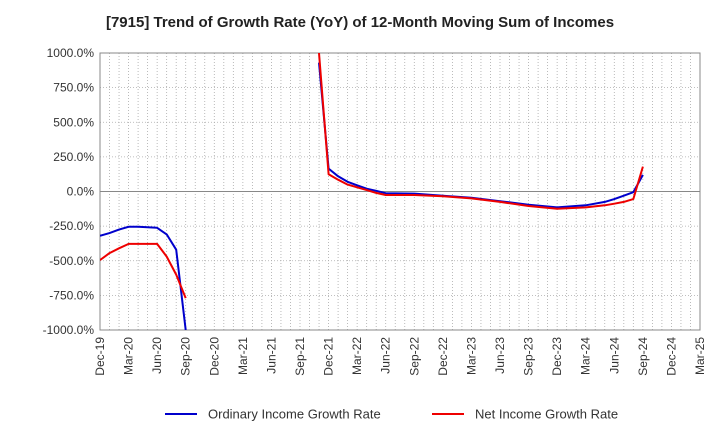 This screenshot has width=720, height=440. What do you see at coordinates (586, 356) in the screenshot?
I see `x-tick-label: Mar-24` at bounding box center [586, 356].